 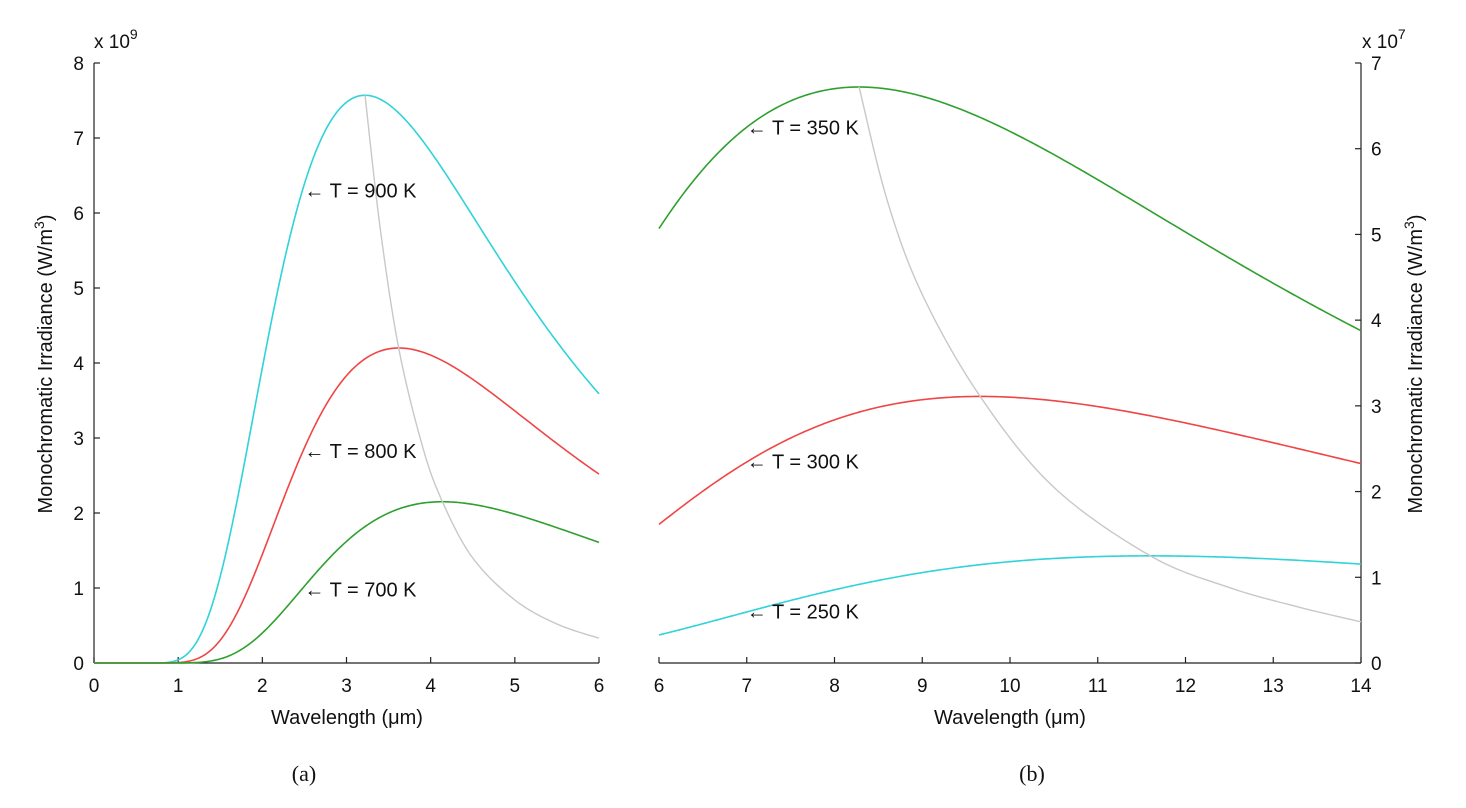 I want to click on panel-a-annotation: ← T = 800 K, so click(x=360, y=452).